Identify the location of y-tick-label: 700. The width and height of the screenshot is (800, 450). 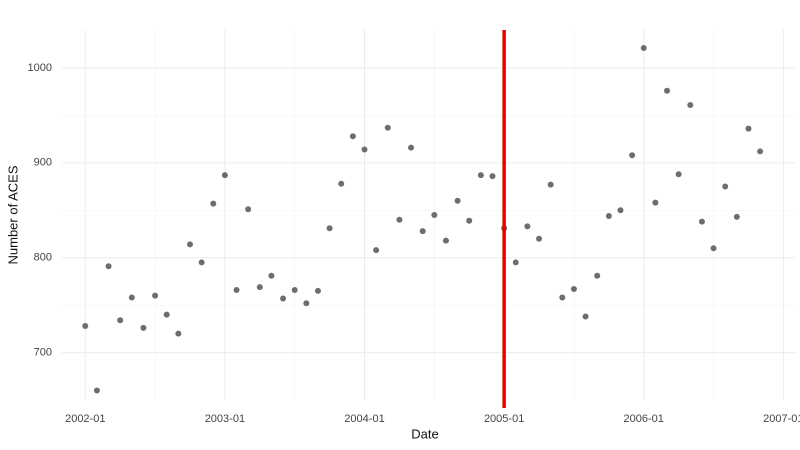
(43, 352).